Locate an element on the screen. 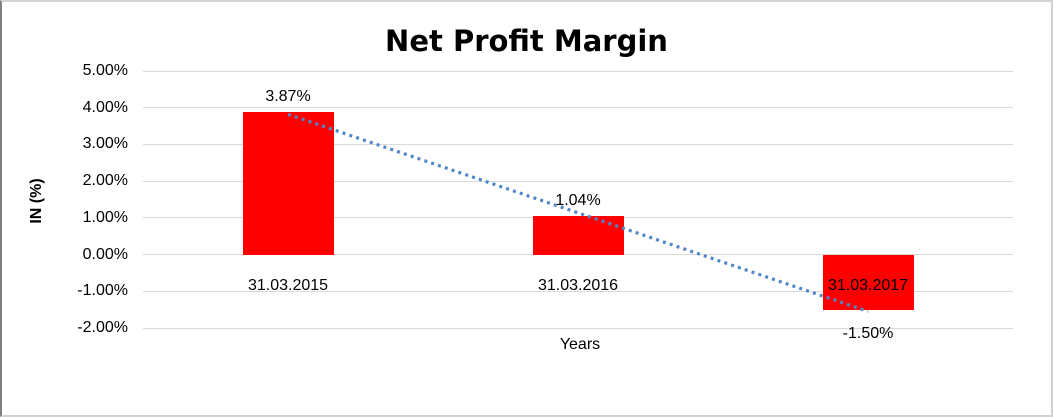  category-label: 31.03.2015 is located at coordinates (288, 285).